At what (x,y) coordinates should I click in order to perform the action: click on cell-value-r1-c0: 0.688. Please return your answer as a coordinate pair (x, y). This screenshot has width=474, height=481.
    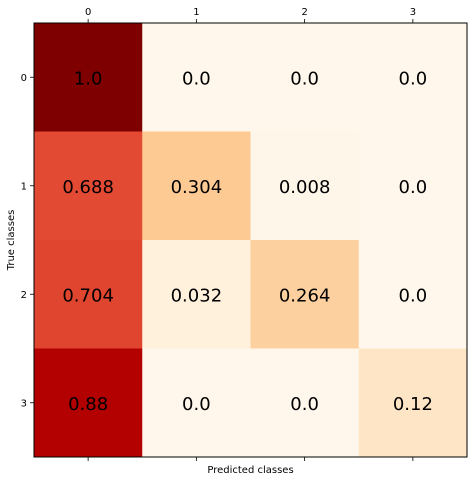
    Looking at the image, I should click on (88, 187).